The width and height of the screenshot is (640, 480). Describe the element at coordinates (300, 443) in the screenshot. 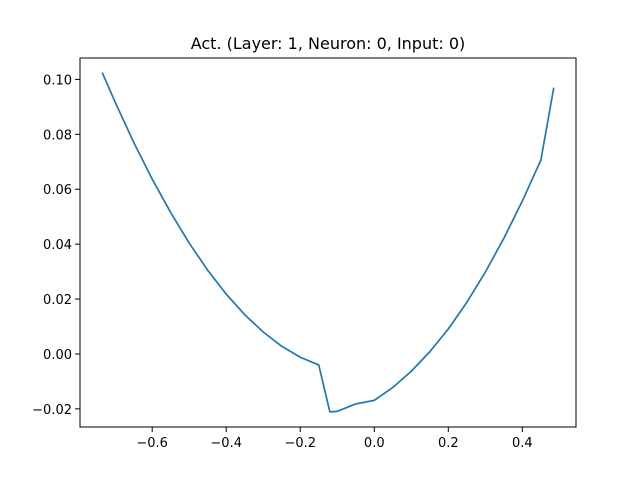

I see `x-tick-label: −0.2` at that location.